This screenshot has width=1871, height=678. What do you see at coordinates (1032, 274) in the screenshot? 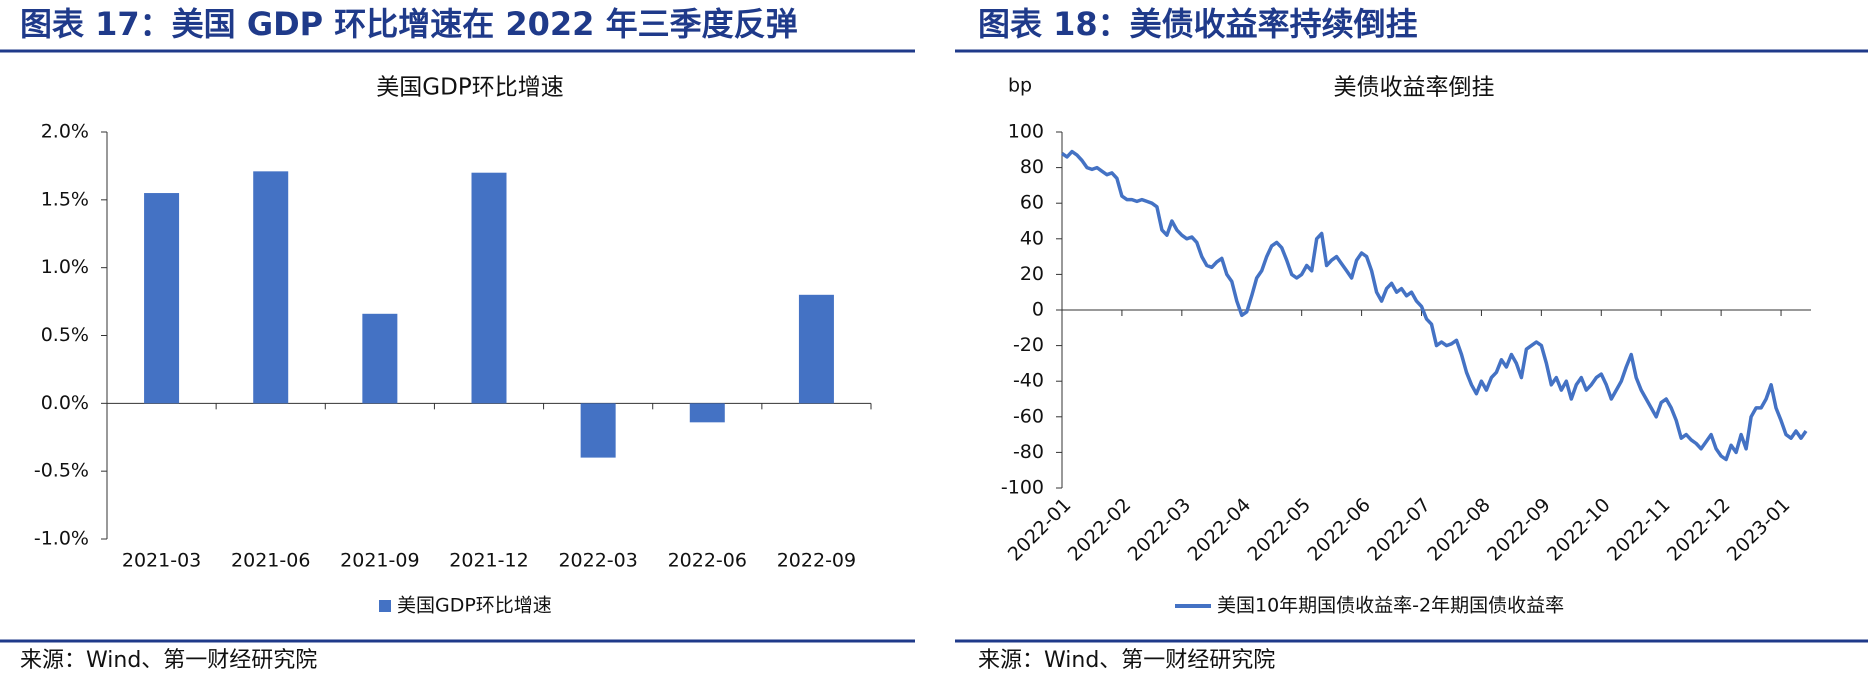
I see `y-tick-label: 20` at bounding box center [1032, 274].